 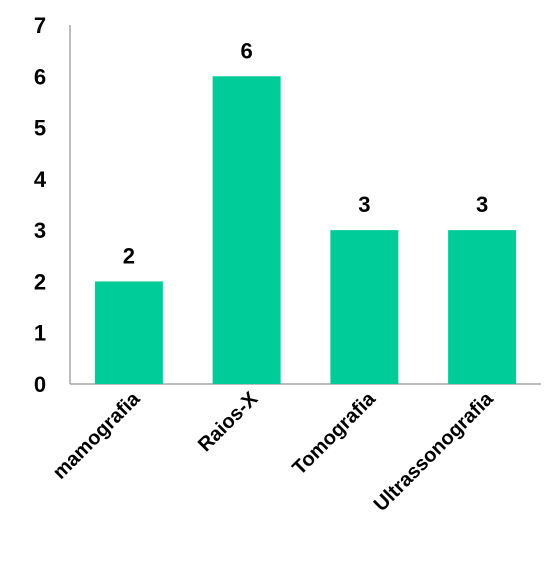 What do you see at coordinates (40, 128) in the screenshot?
I see `y-tick-label: 5` at bounding box center [40, 128].